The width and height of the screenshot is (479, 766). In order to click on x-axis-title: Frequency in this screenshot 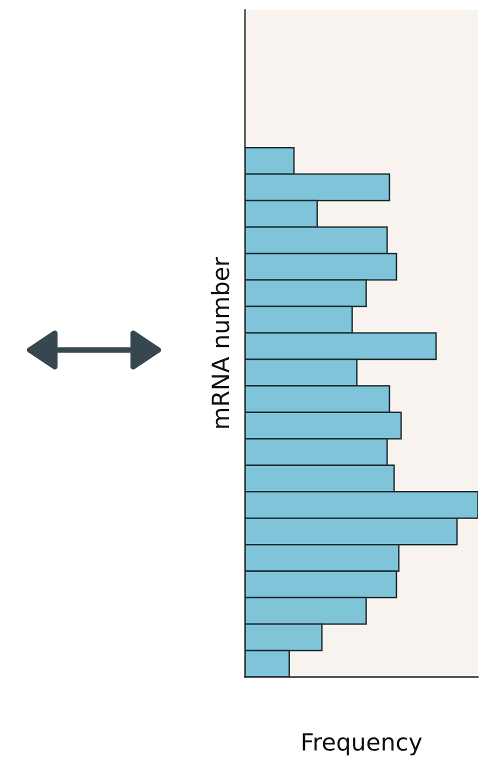, I will do `click(362, 744)`.